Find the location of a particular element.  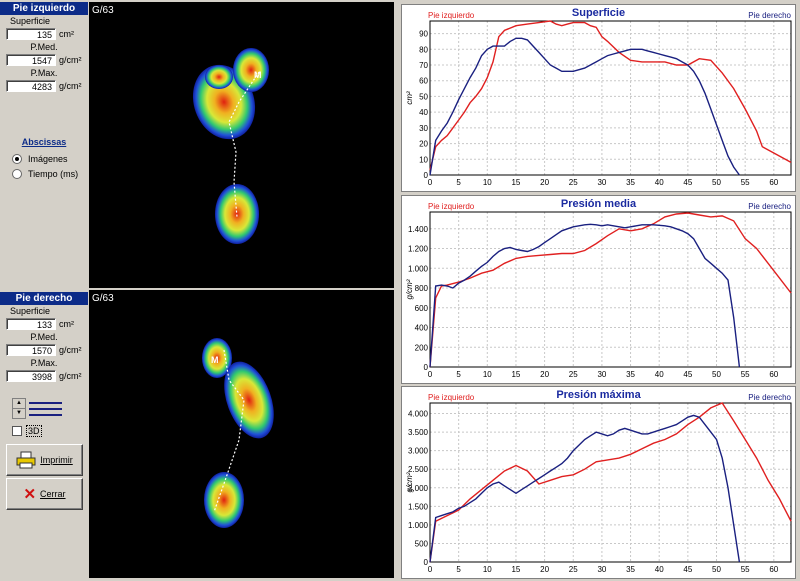

close-button-label: Cerrar is located at coordinates (53, 494).